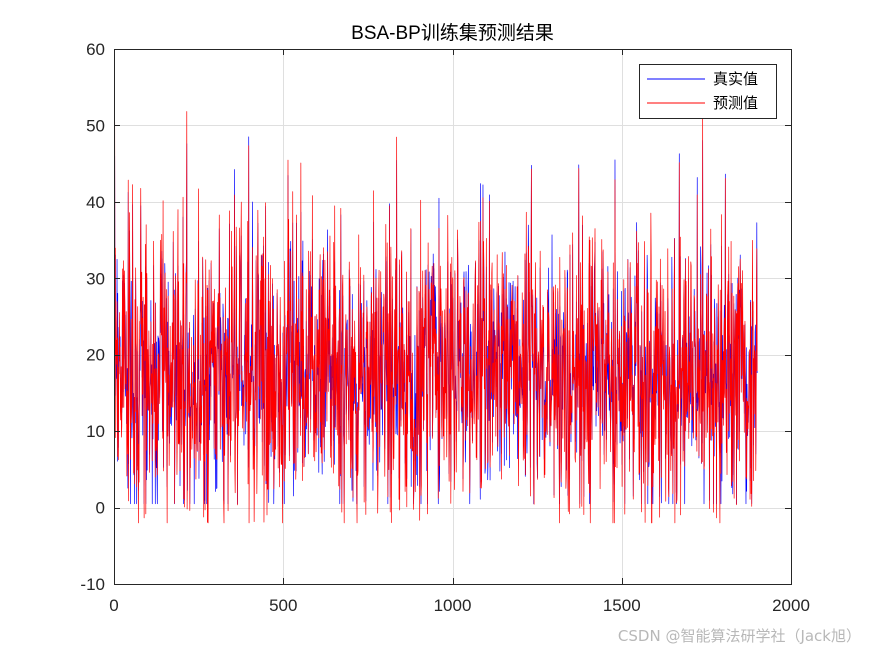 The image size is (875, 656). Describe the element at coordinates (95, 49) in the screenshot. I see `y-tick-label: 60` at that location.